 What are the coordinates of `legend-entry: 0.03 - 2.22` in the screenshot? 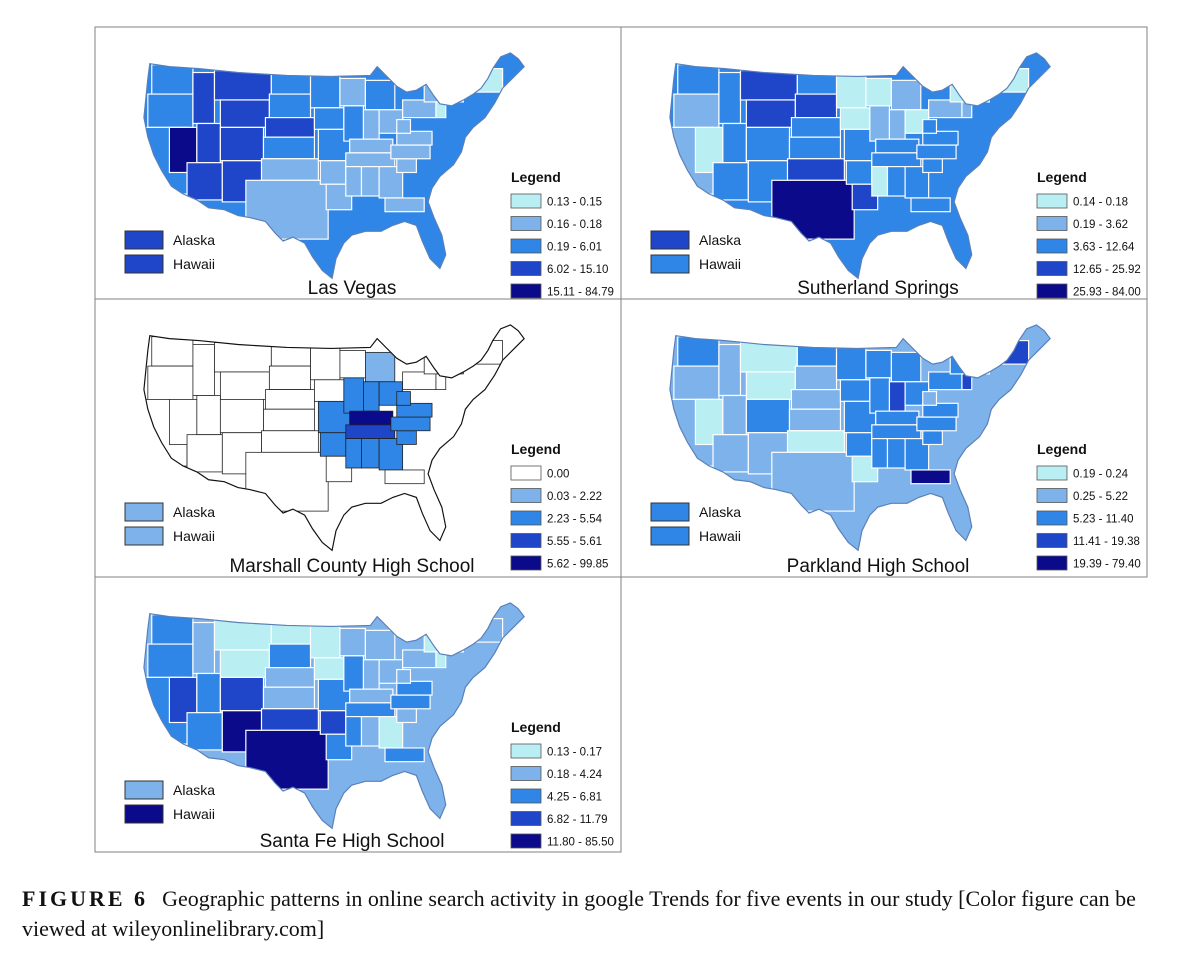 It's located at (574, 497).